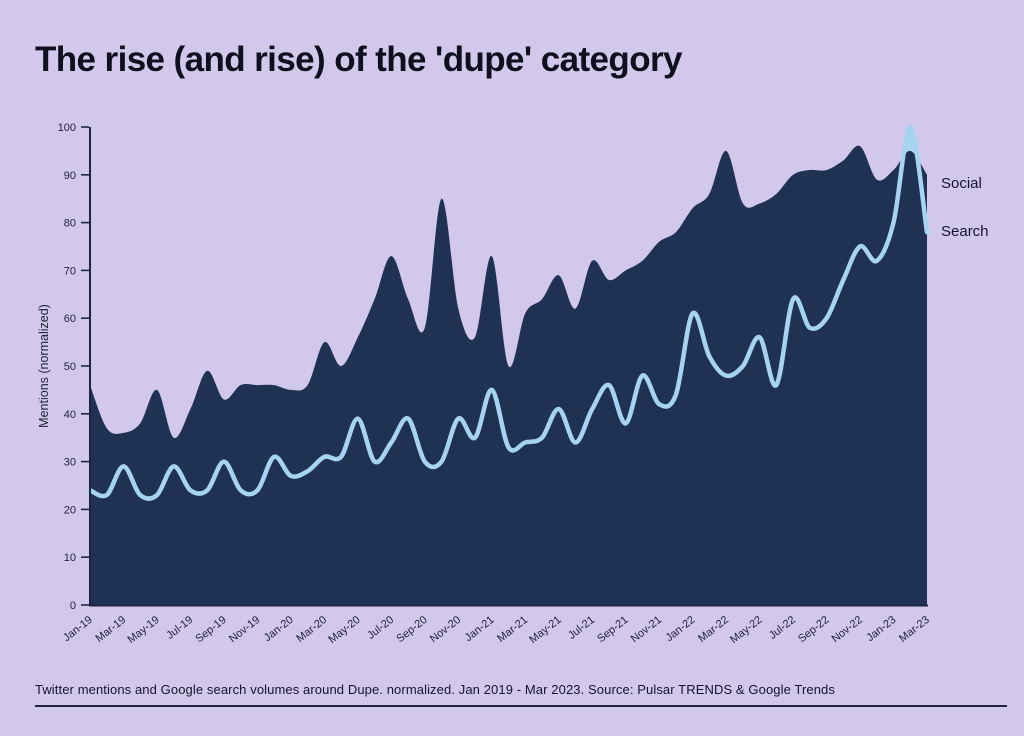 The height and width of the screenshot is (736, 1024). I want to click on y-tick-label: 90, so click(70, 176).